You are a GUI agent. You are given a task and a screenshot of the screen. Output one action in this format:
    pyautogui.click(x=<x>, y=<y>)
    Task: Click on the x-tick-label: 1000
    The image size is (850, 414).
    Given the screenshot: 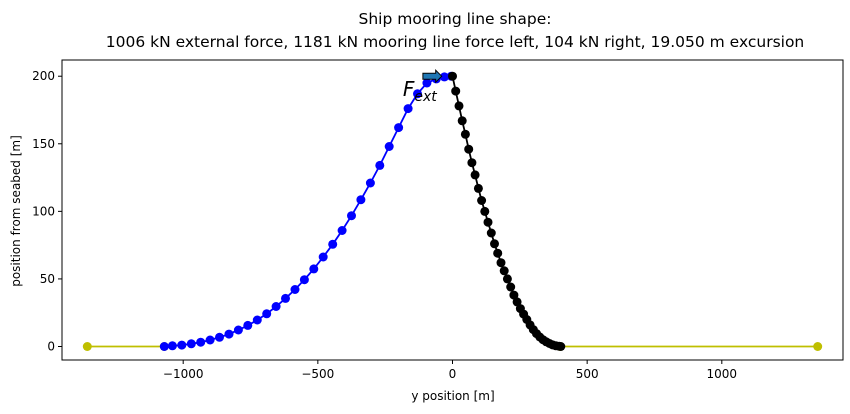 What is the action you would take?
    pyautogui.click(x=722, y=374)
    